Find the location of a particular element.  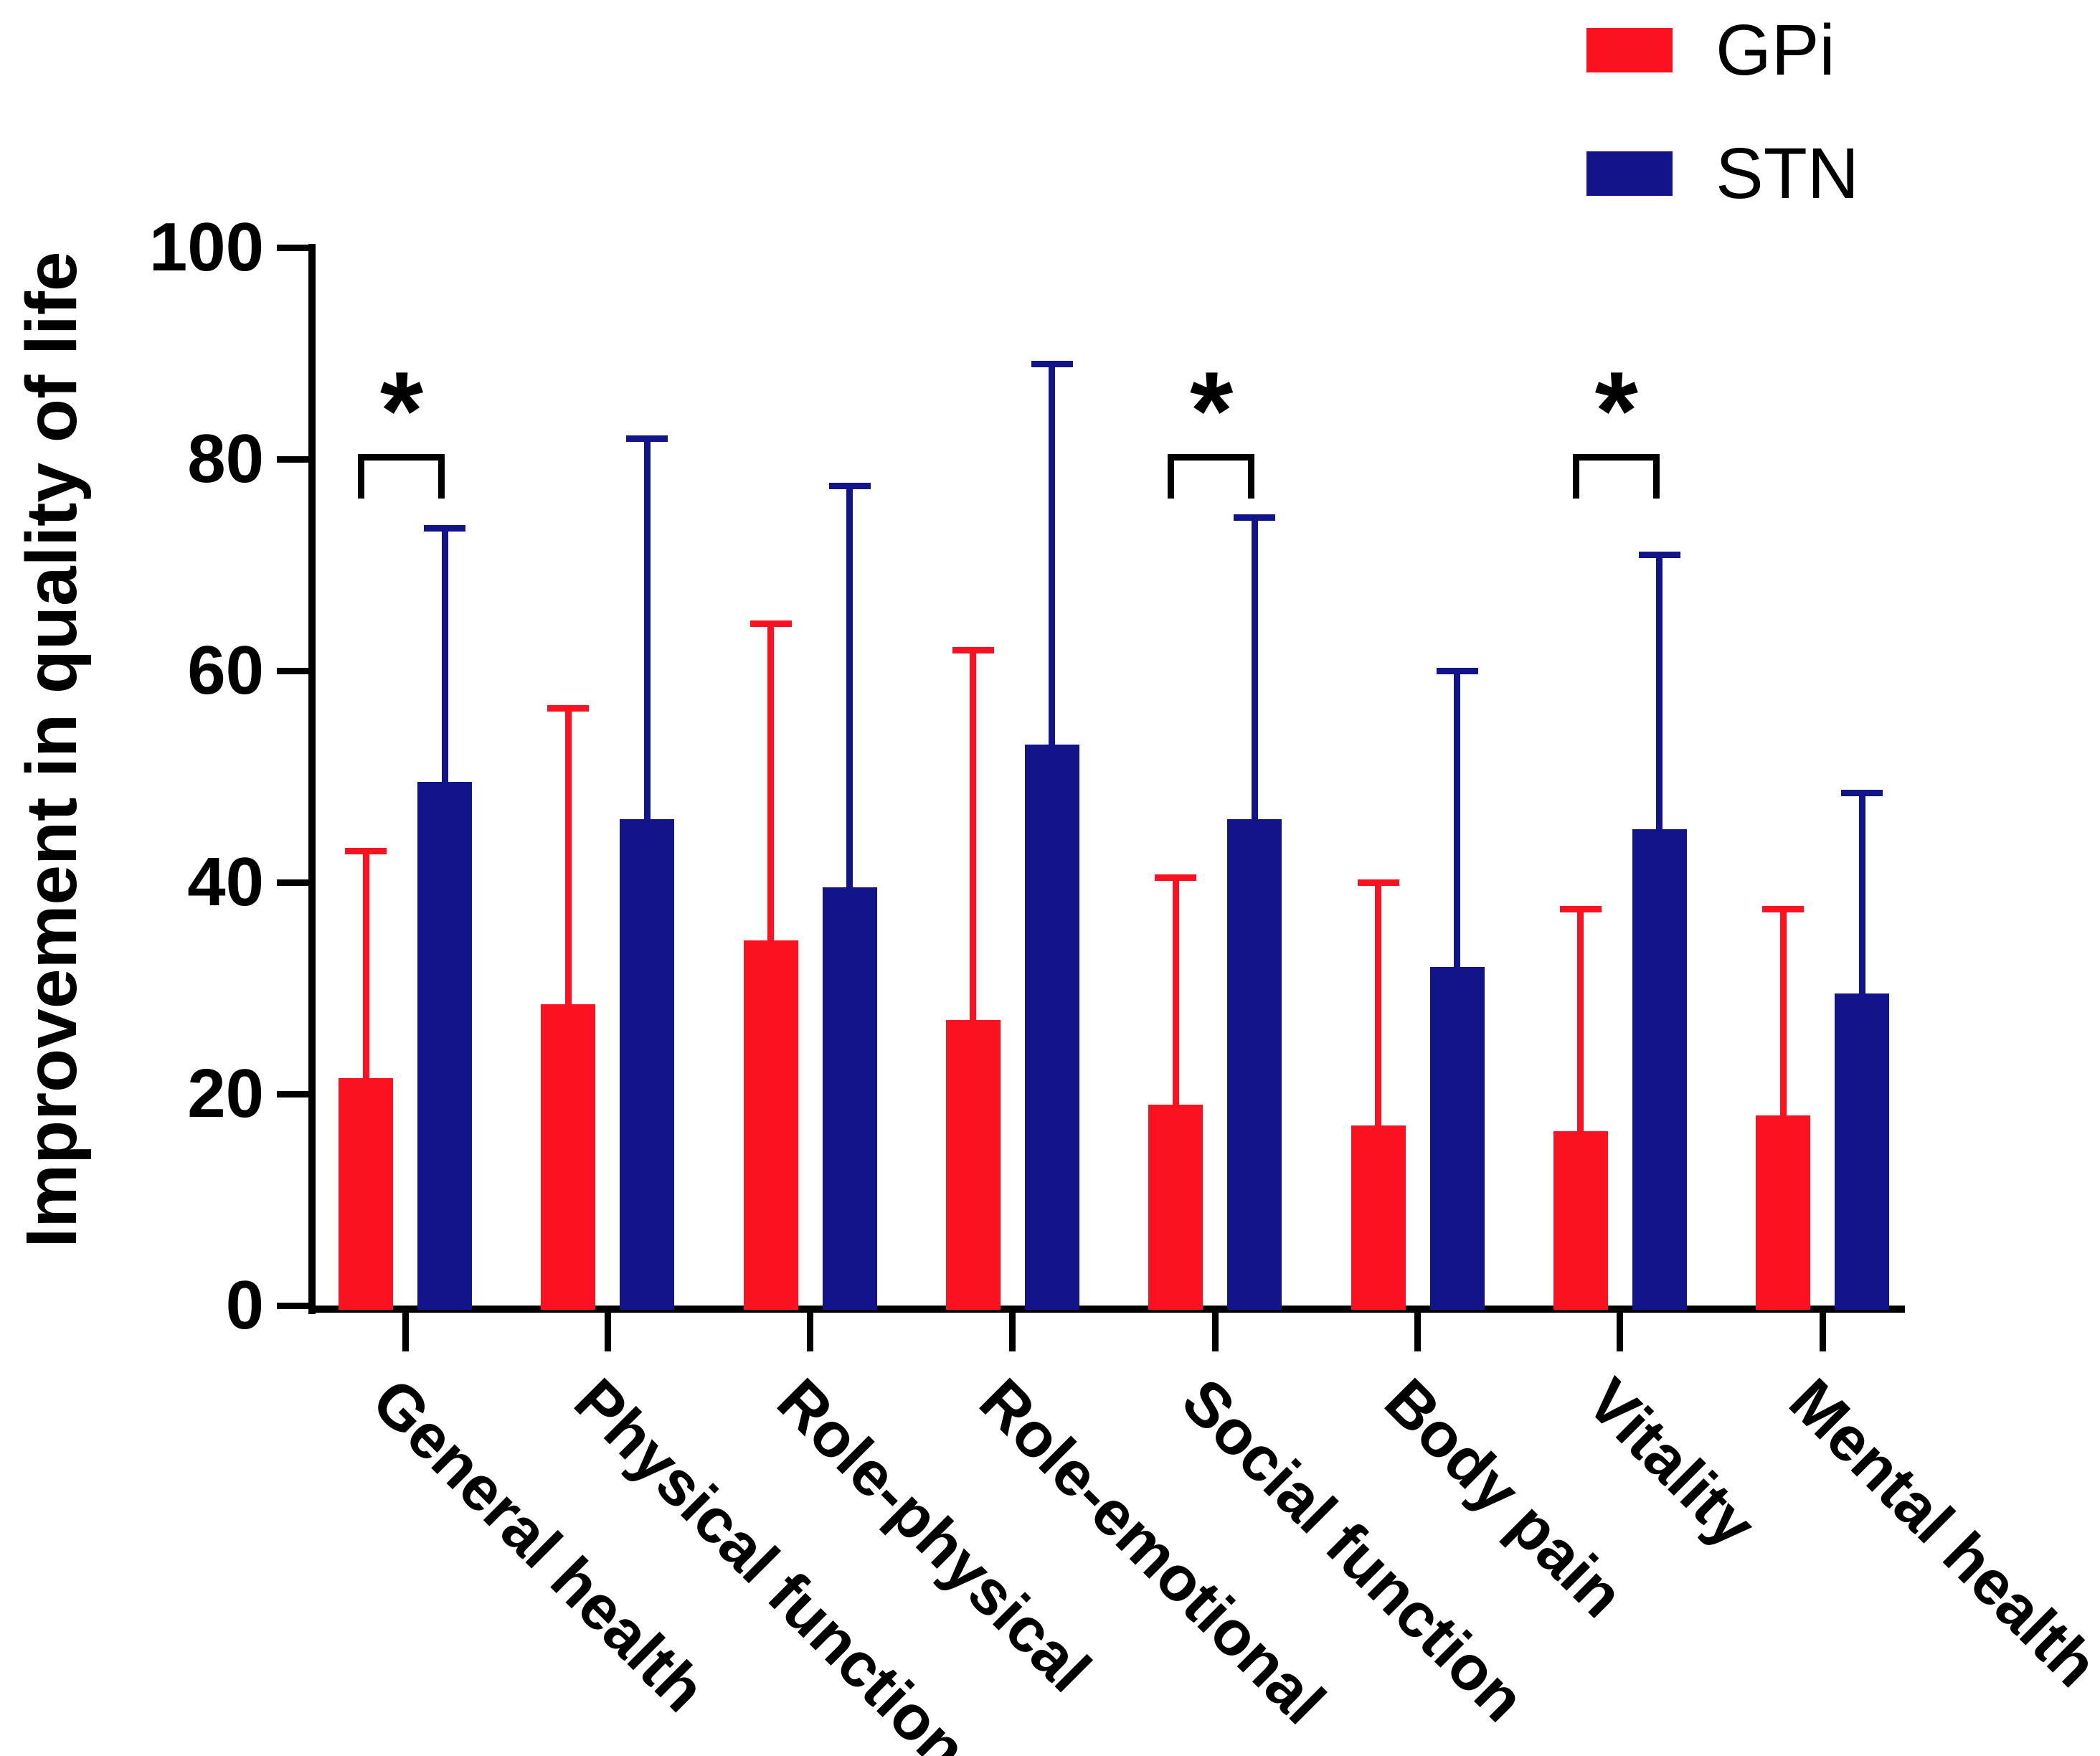

error-cap-gpi-vitality is located at coordinates (1580, 908).